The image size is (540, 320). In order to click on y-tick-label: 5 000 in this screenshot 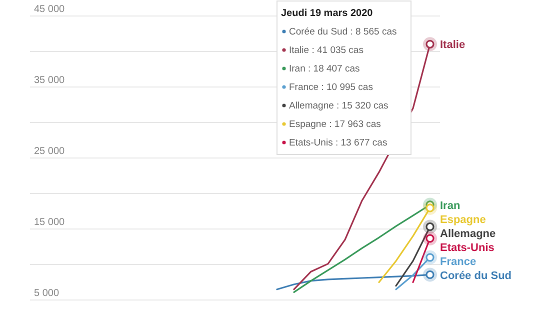, I will do `click(47, 293)`.